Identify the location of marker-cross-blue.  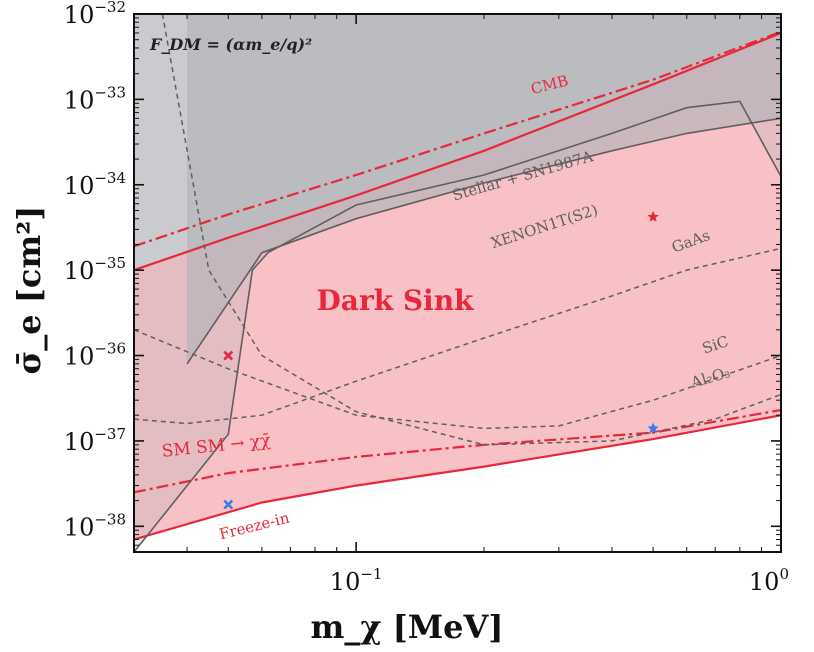
(228, 504).